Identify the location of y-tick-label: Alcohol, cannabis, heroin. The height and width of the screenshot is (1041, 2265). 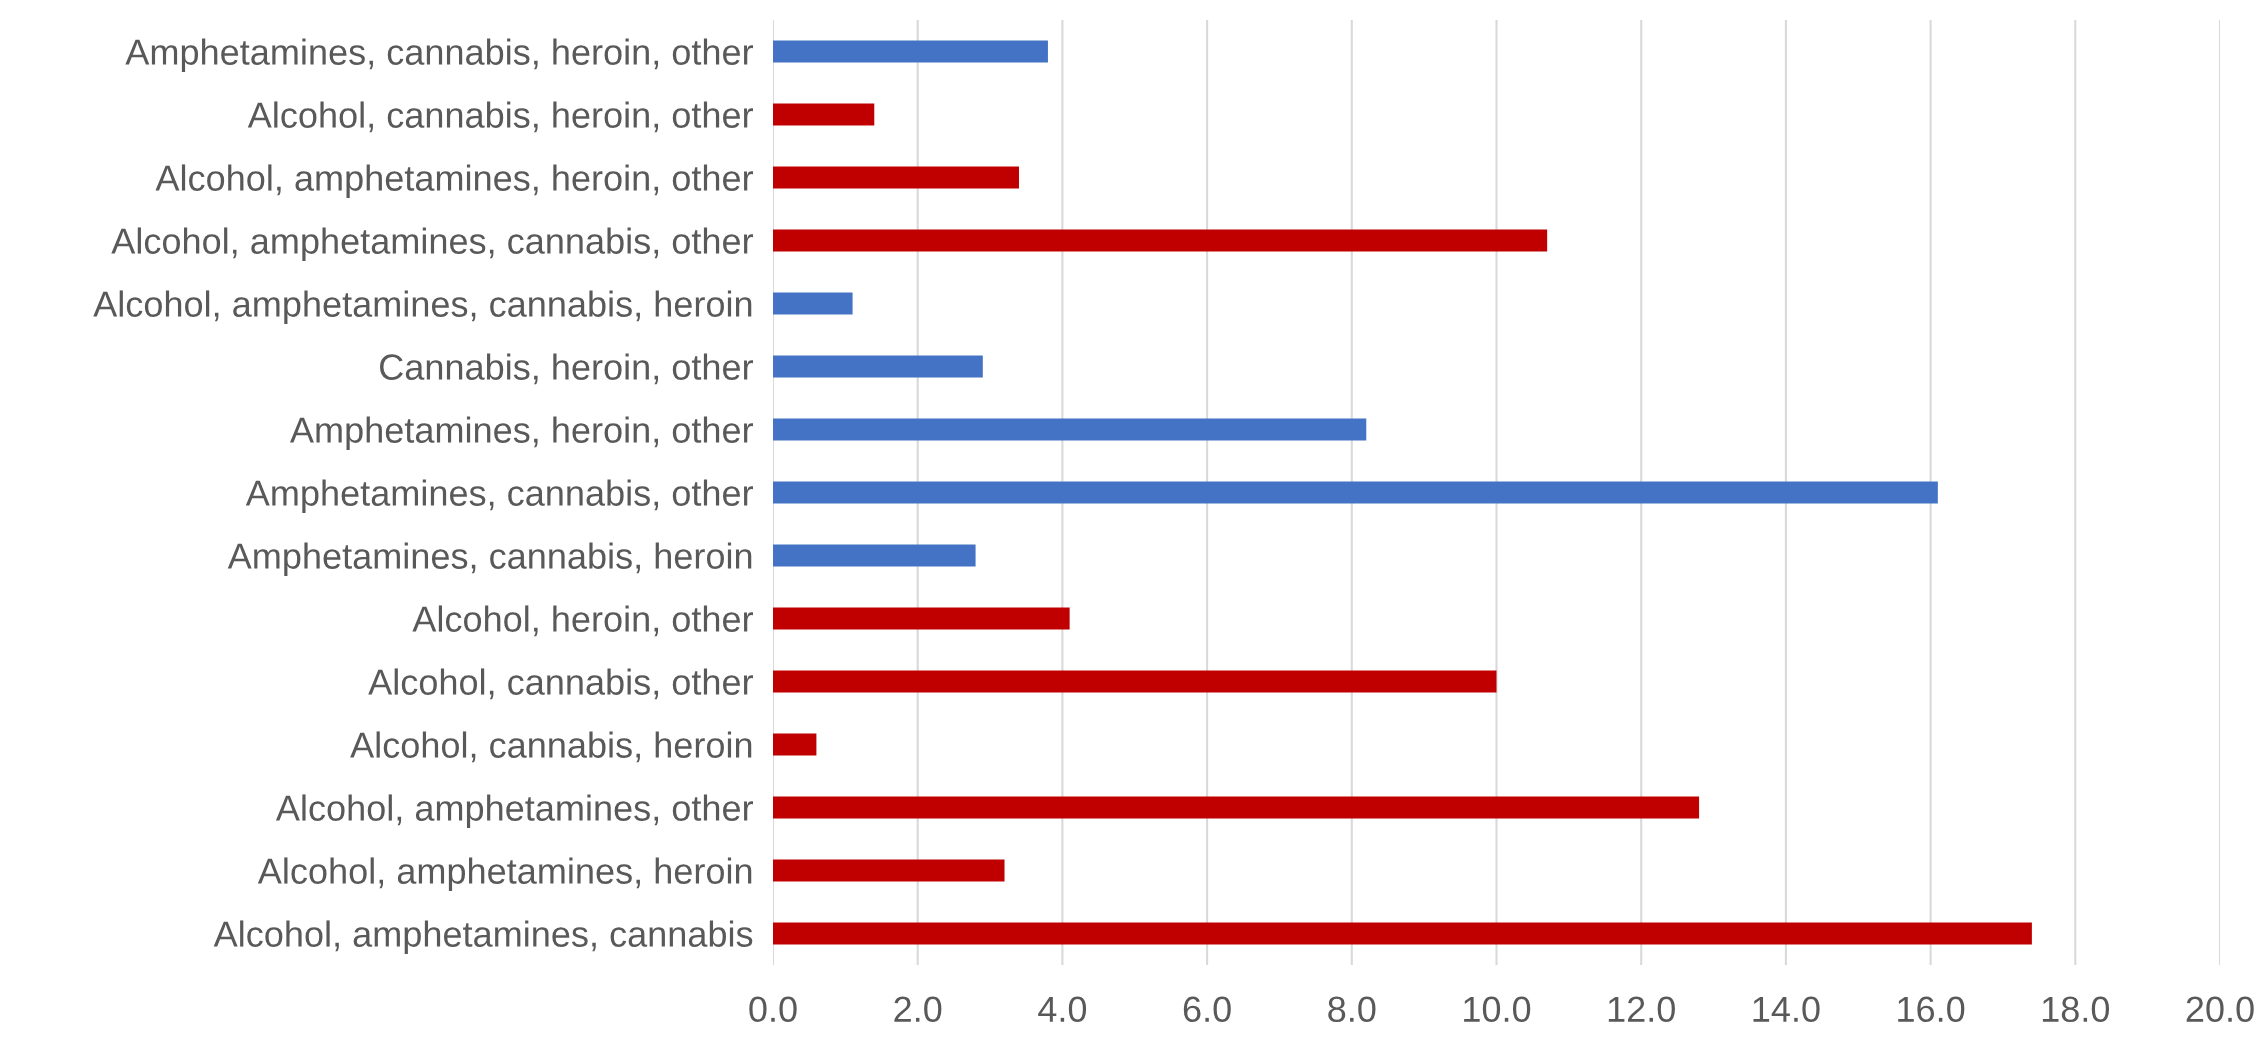
(551, 747).